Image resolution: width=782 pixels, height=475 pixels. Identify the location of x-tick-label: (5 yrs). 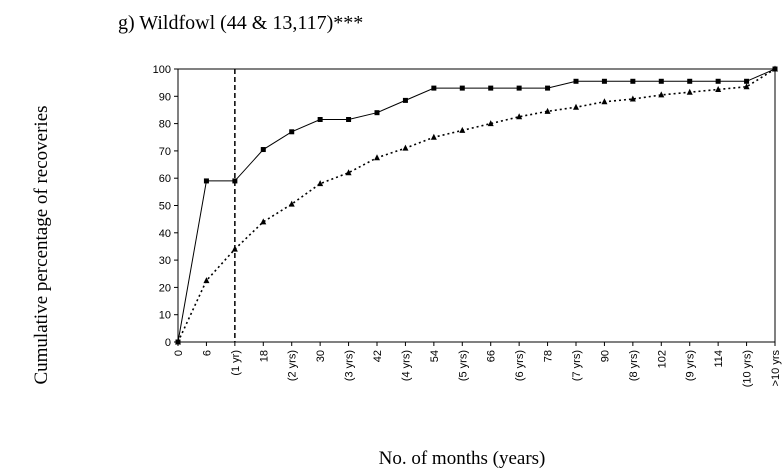
(463, 365).